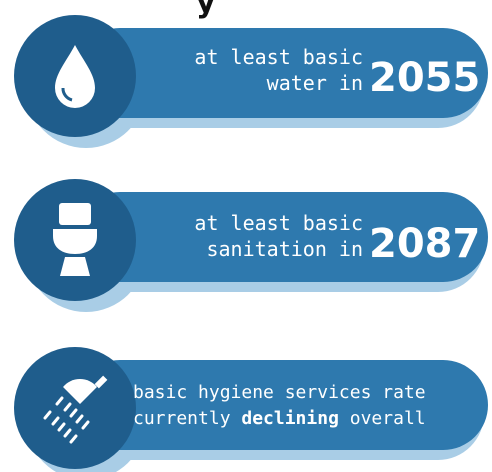 This screenshot has width=492, height=472. I want to click on toilet-icon, so click(75, 239).